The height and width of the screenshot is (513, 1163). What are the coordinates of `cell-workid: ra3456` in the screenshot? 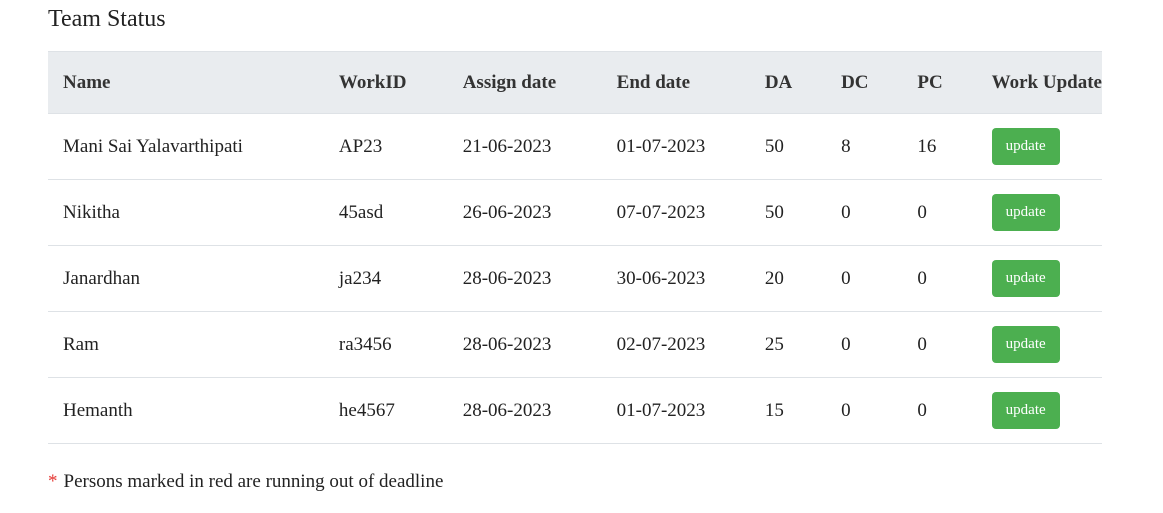 It's located at (365, 344).